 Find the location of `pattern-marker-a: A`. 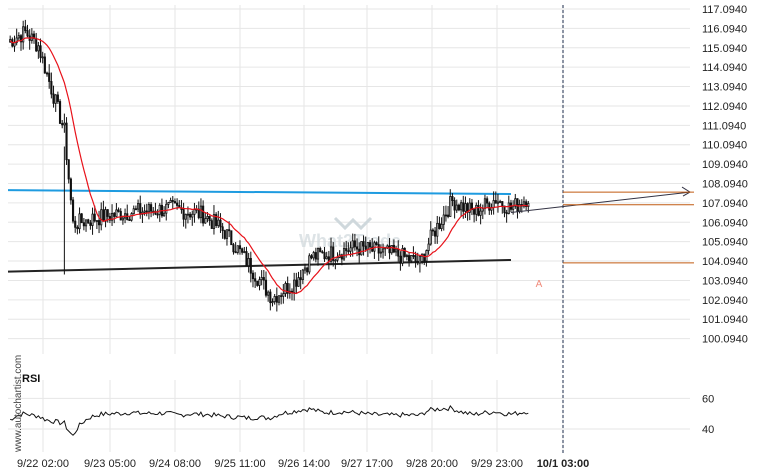

pattern-marker-a: A is located at coordinates (539, 284).